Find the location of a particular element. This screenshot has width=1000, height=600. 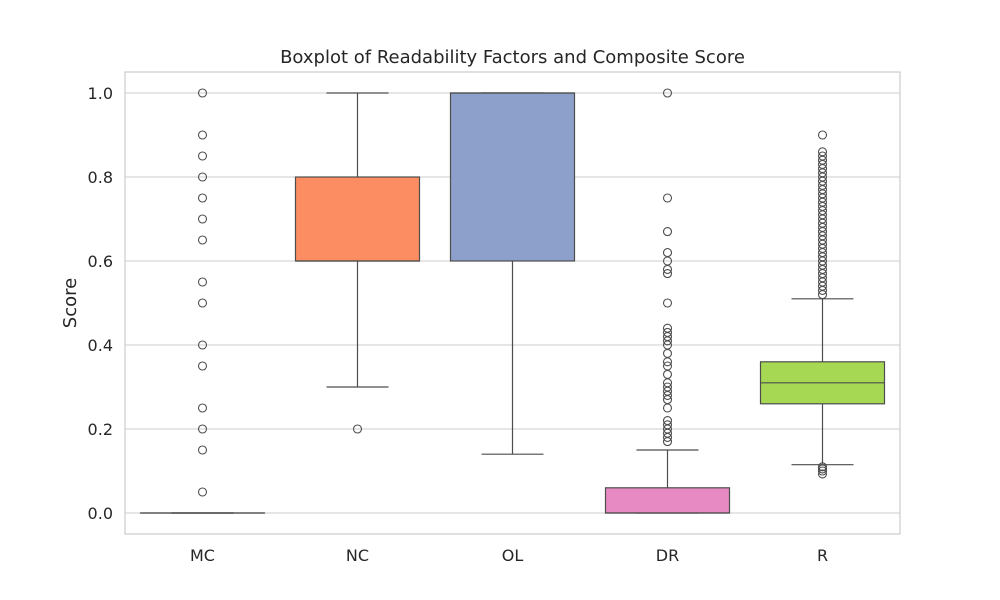

x-tick-label: OL is located at coordinates (513, 555).